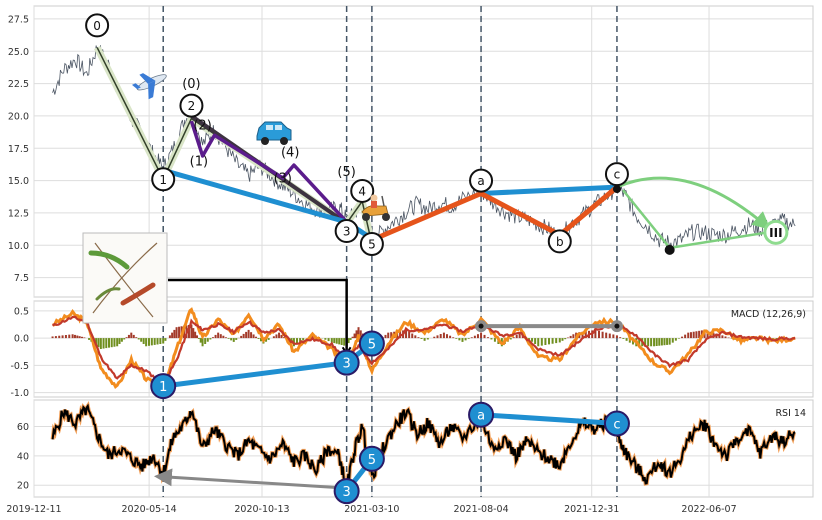  Describe the element at coordinates (362, 191) in the screenshot. I see `wave-label-text: 4` at that location.